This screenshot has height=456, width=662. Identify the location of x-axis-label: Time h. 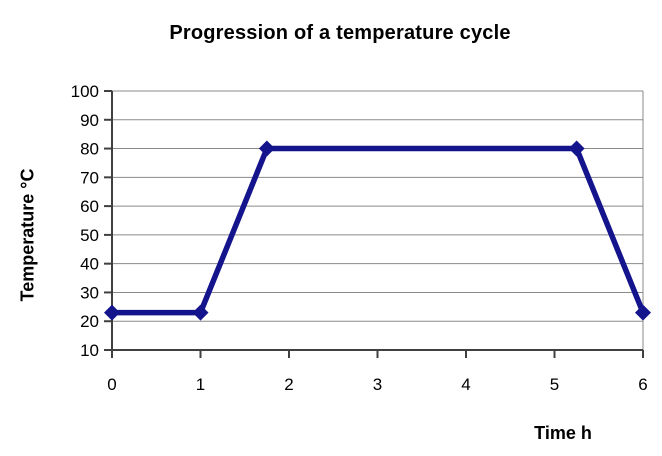
(563, 433).